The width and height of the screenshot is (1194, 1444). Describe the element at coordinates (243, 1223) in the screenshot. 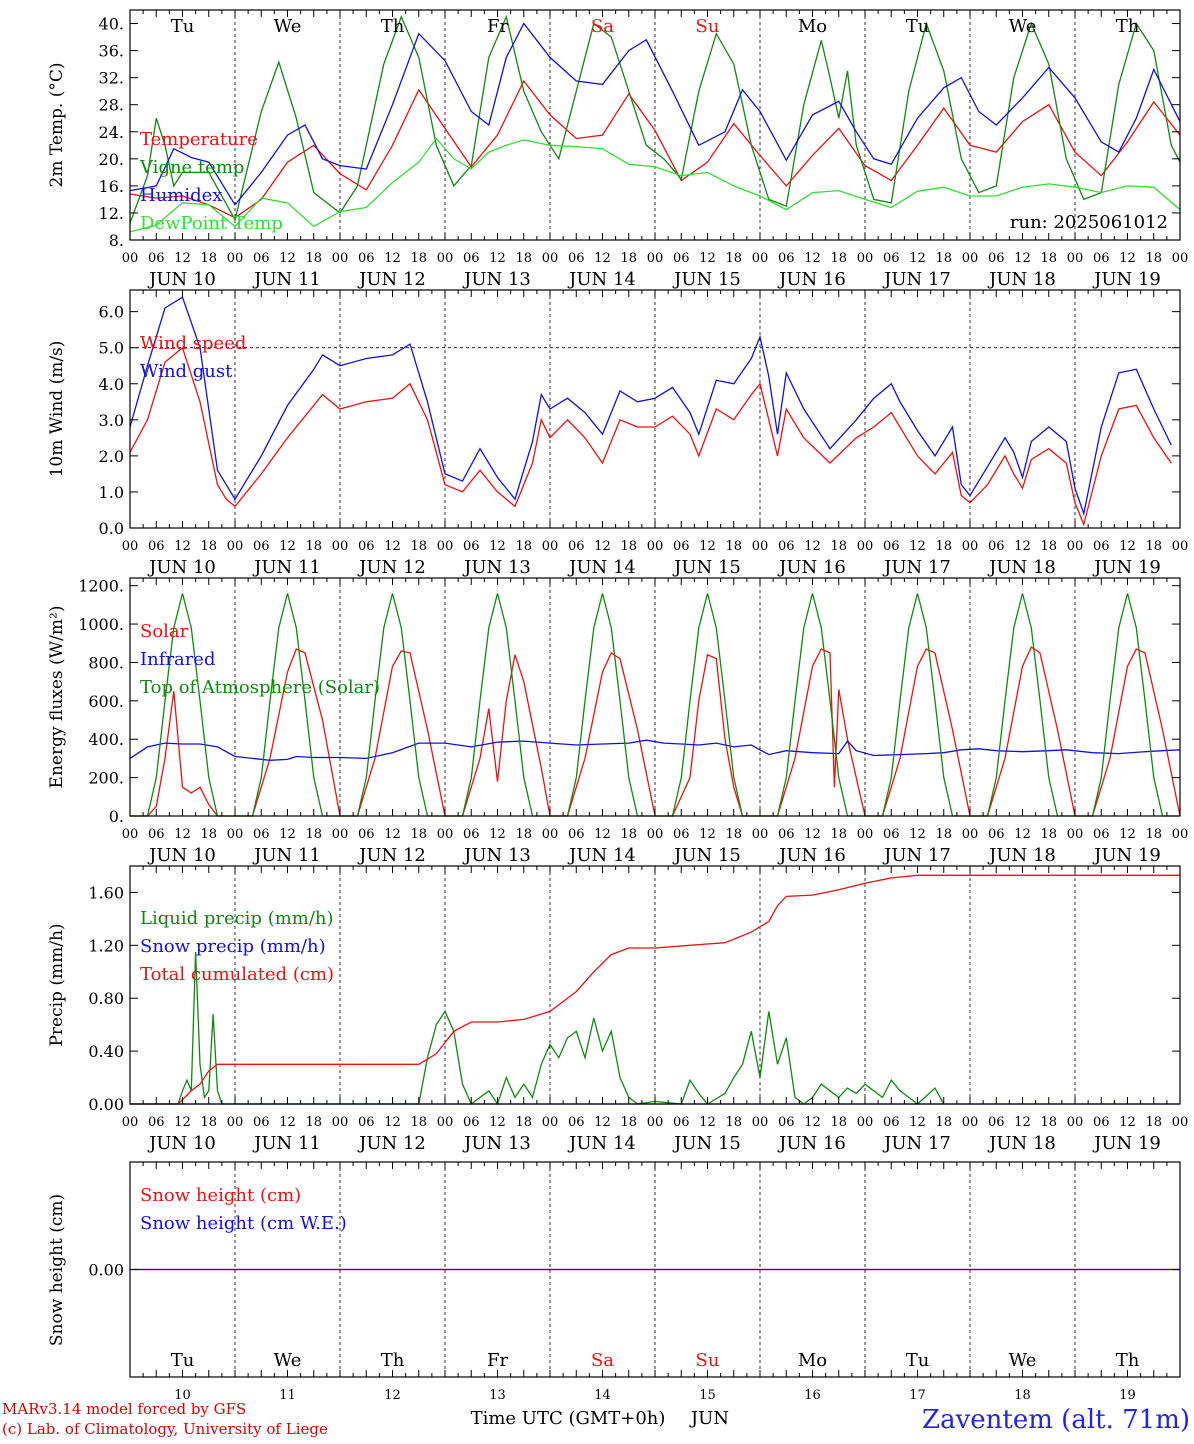

I see `legend-entry: Snow height (cm W.E.)` at that location.